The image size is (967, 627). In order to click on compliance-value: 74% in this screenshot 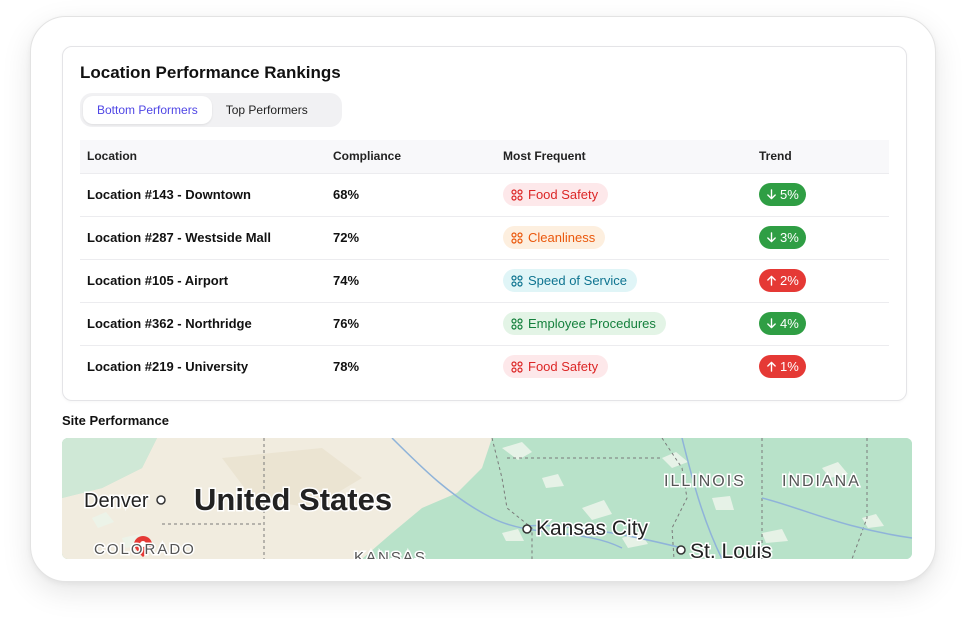, I will do `click(346, 280)`.